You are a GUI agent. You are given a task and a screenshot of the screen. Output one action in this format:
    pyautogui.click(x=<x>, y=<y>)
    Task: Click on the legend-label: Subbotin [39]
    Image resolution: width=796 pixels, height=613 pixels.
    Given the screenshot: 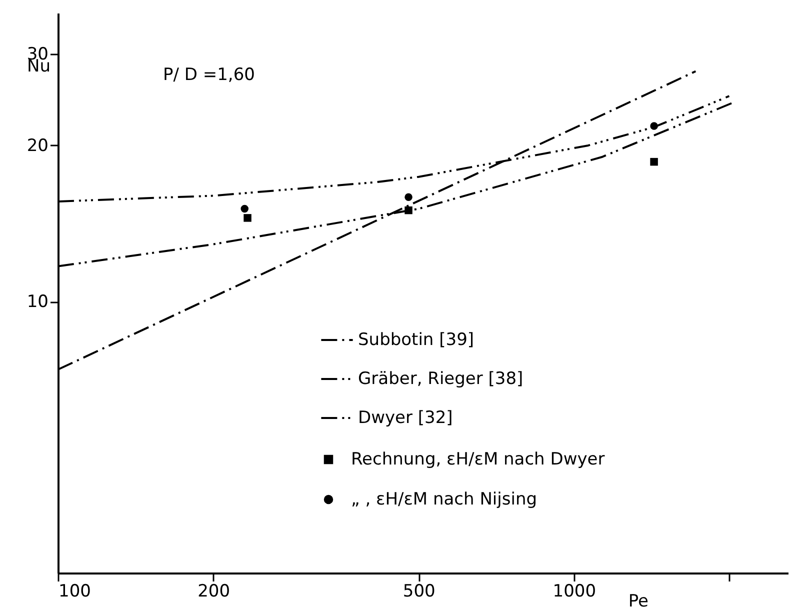 What is the action you would take?
    pyautogui.click(x=416, y=340)
    